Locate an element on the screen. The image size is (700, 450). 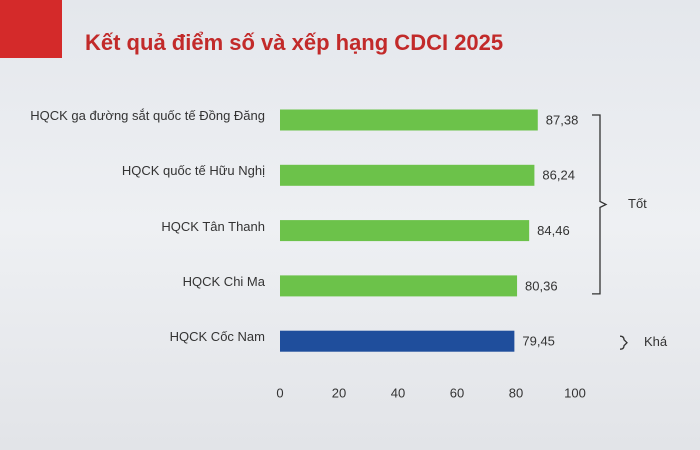
category-label: HQCK Cốc Nam is located at coordinates (217, 337).